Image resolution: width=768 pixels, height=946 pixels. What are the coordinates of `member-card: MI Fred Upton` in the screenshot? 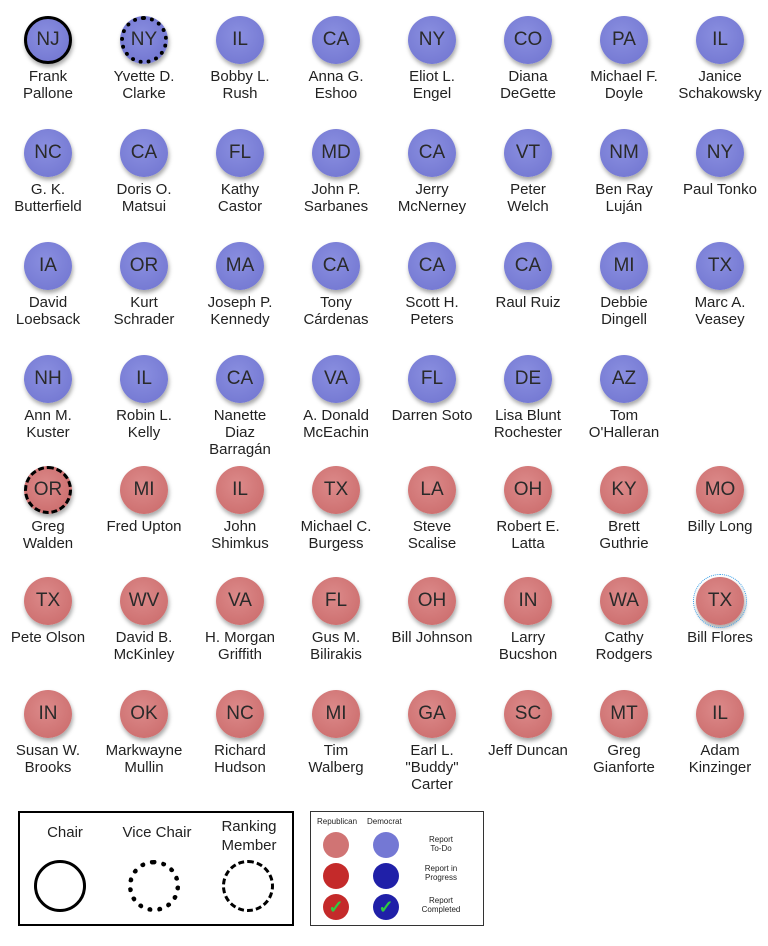 It's located at (144, 515).